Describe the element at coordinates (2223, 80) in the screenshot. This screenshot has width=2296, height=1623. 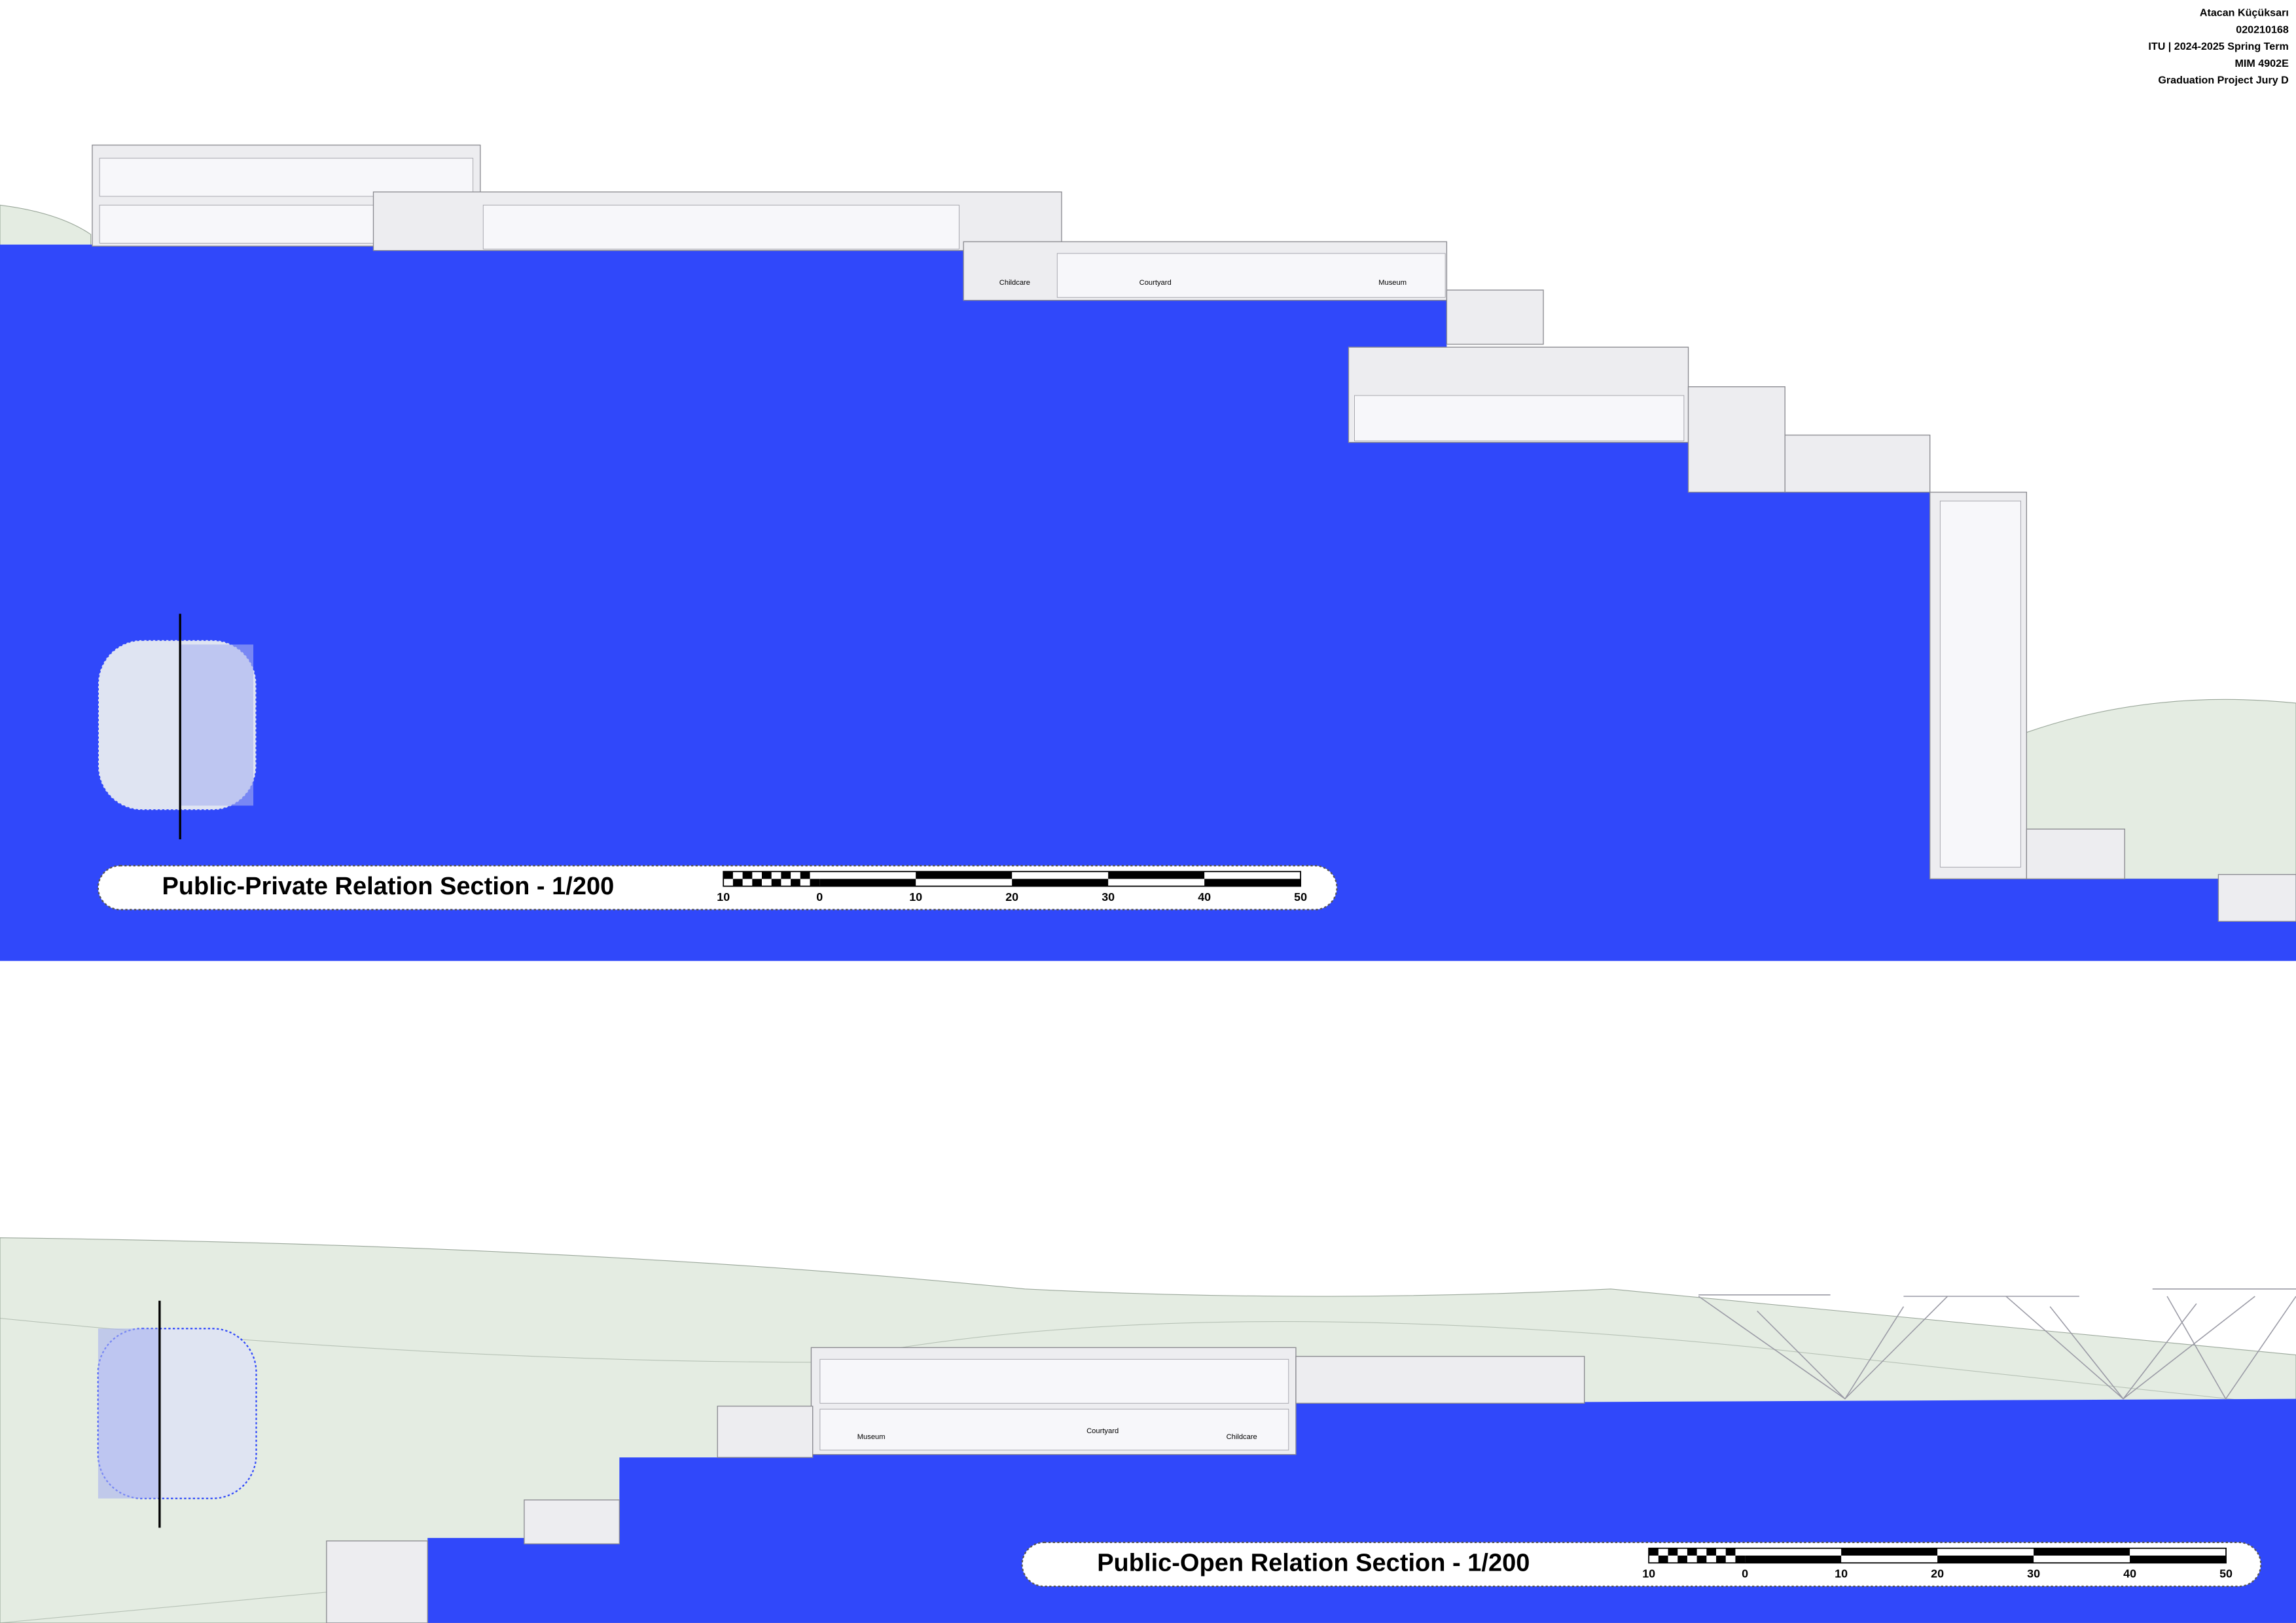
I see `jury: Graduation Project Jury D` at that location.